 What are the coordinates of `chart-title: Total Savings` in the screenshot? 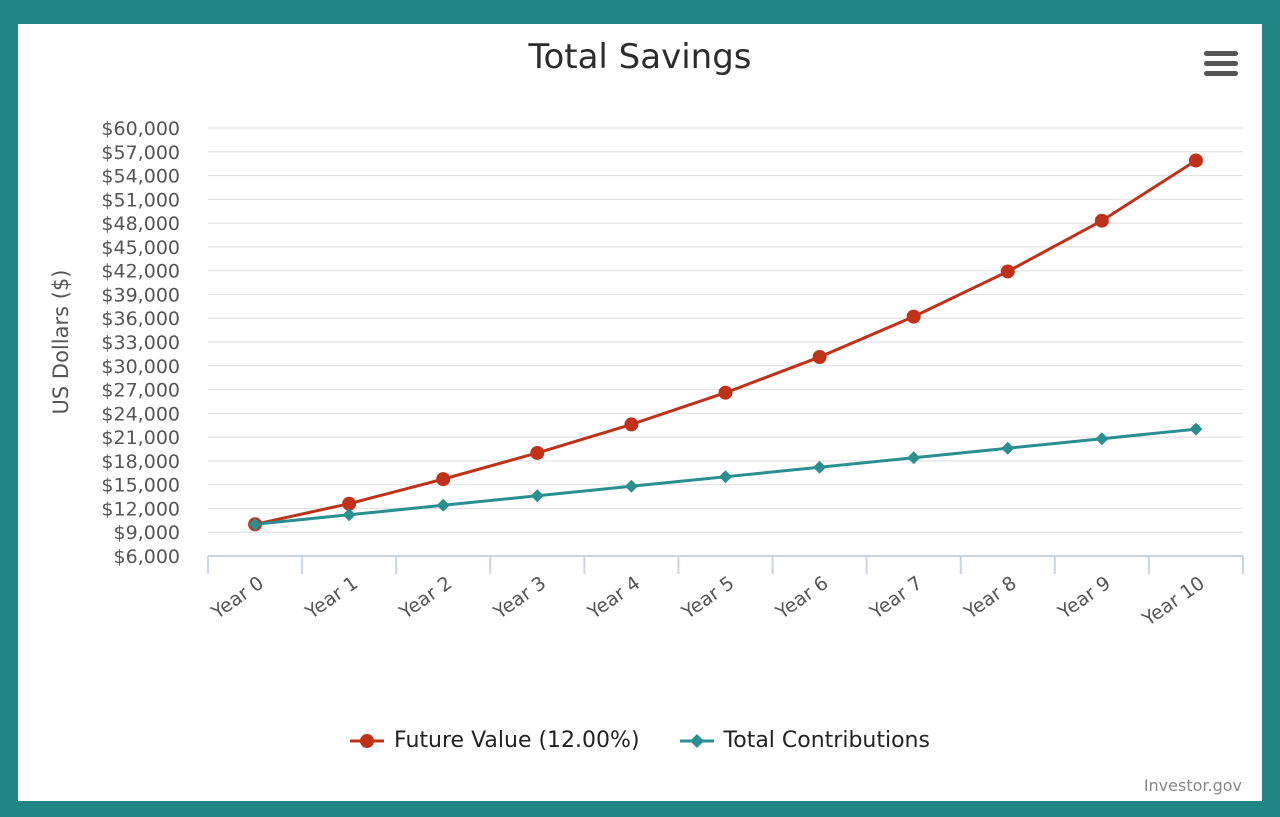 It's located at (640, 57).